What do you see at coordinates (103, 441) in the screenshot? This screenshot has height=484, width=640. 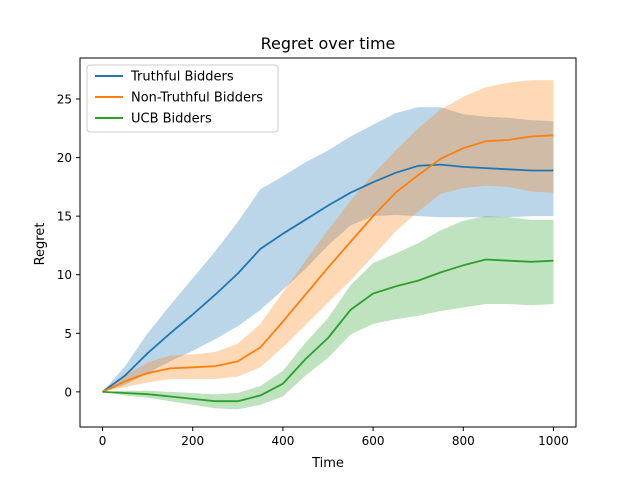 I see `x-tick-label: 0` at bounding box center [103, 441].